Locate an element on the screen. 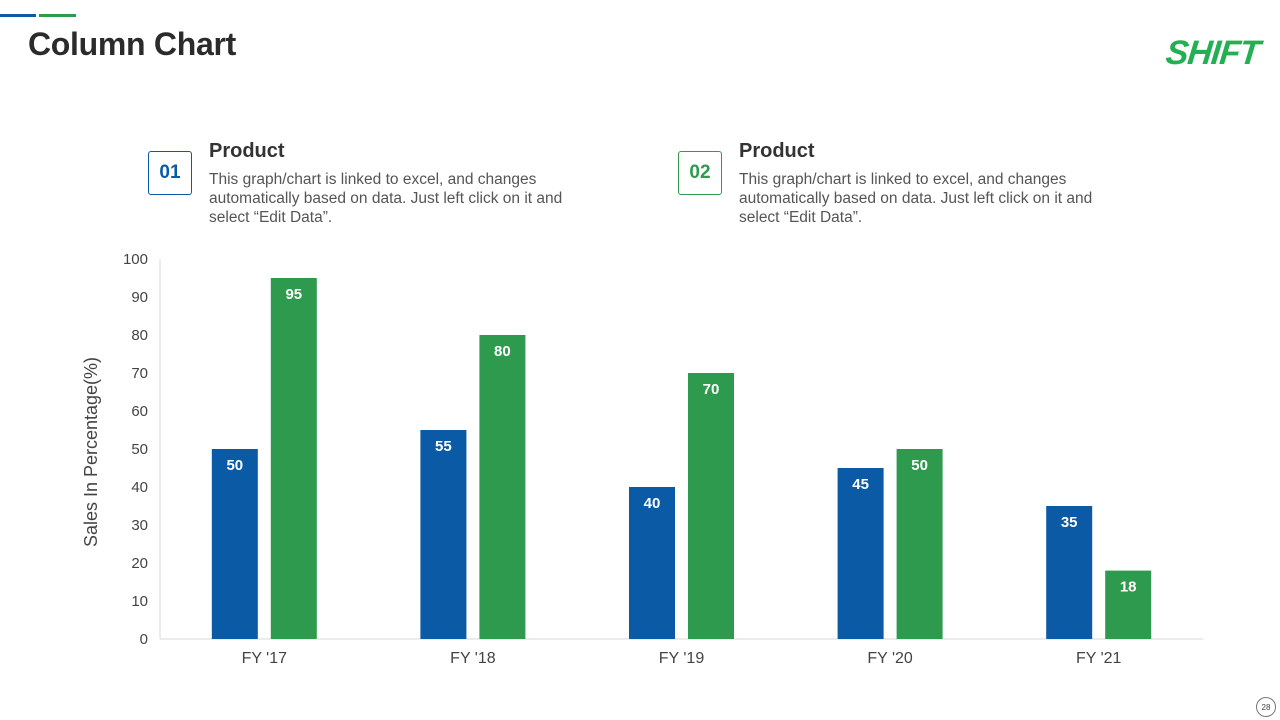  data-label: 35 is located at coordinates (1069, 522).